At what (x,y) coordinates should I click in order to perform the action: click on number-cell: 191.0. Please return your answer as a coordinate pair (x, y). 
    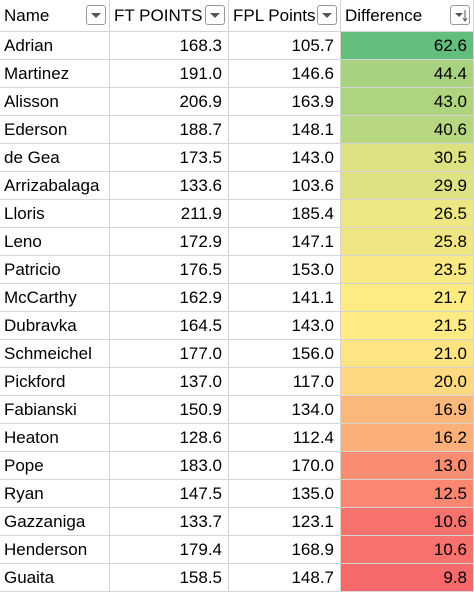
    Looking at the image, I should click on (169, 74).